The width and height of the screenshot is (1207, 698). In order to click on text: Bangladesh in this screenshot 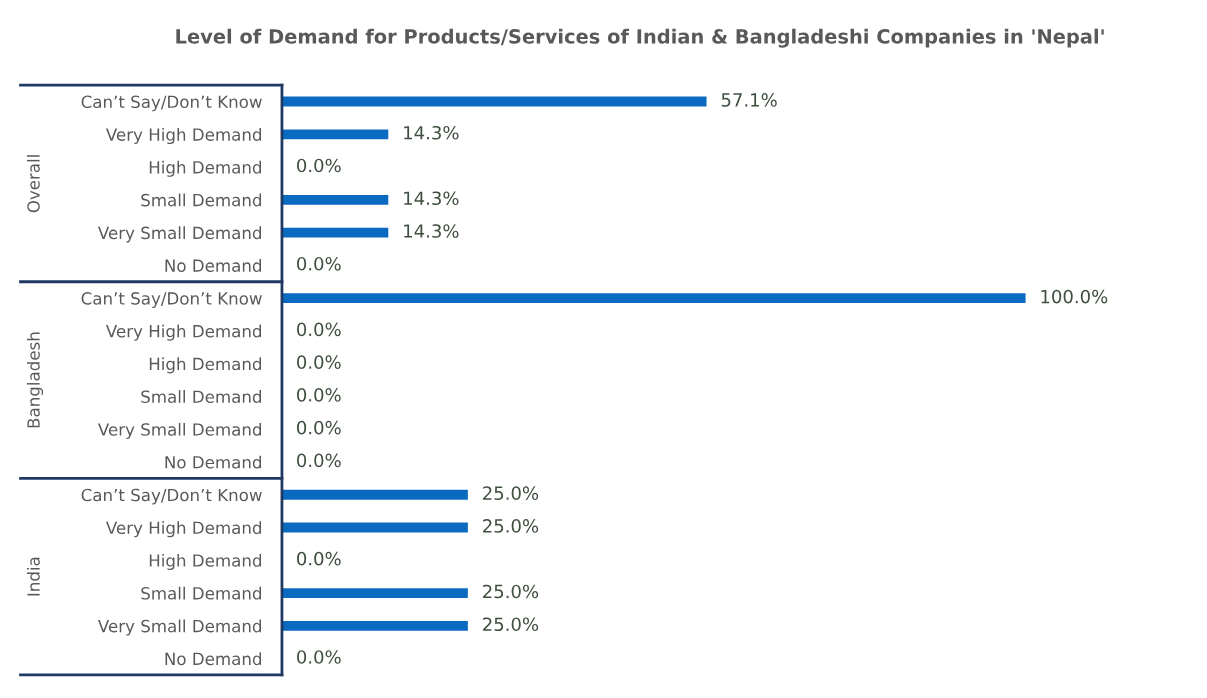, I will do `click(35, 380)`.